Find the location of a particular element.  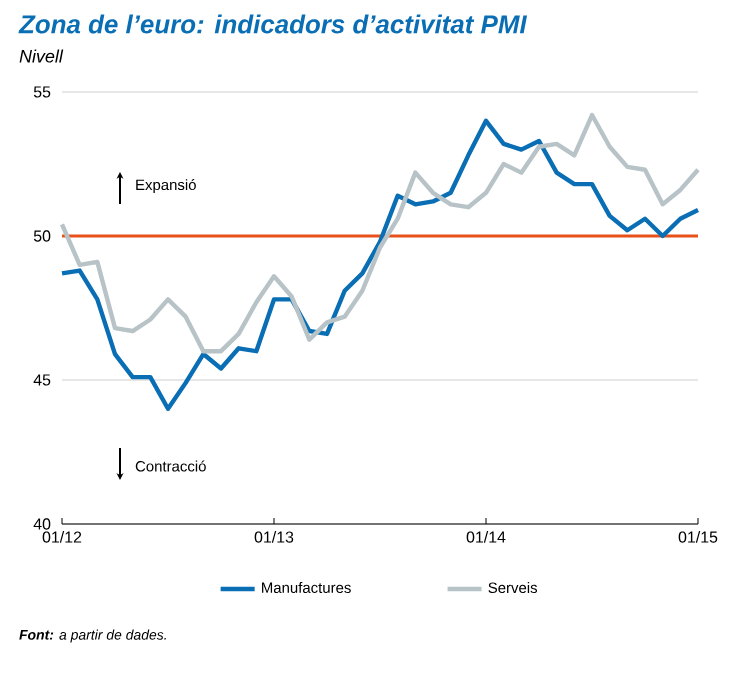

chart-subtitle: Nivell is located at coordinates (41, 56).